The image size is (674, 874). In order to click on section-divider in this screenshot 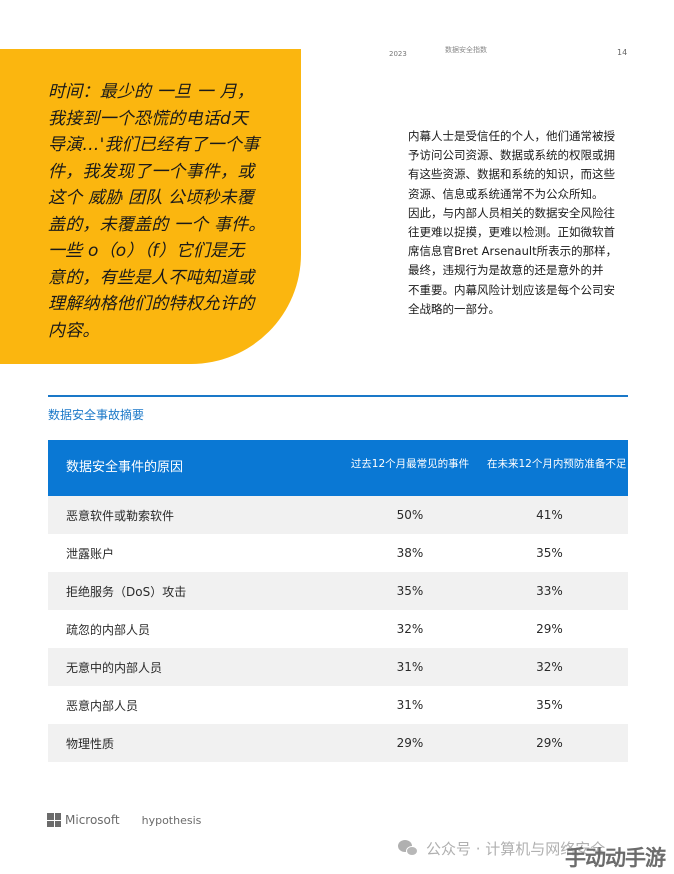, I will do `click(338, 396)`.